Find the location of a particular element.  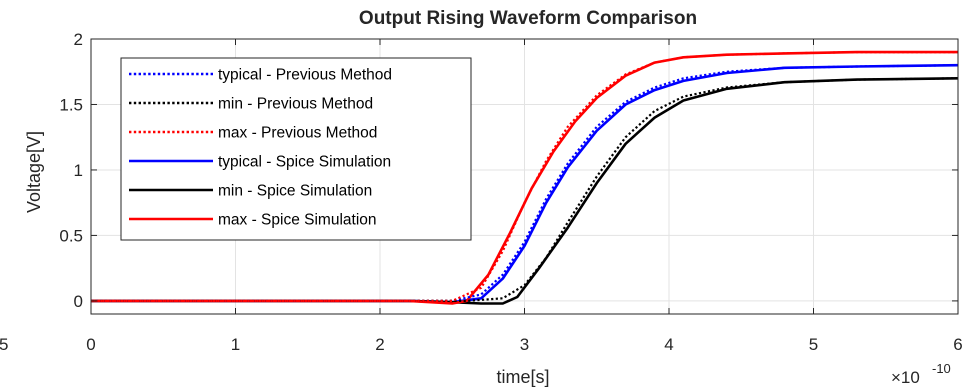

legend-entry: max - Spice Simulation is located at coordinates (297, 220).